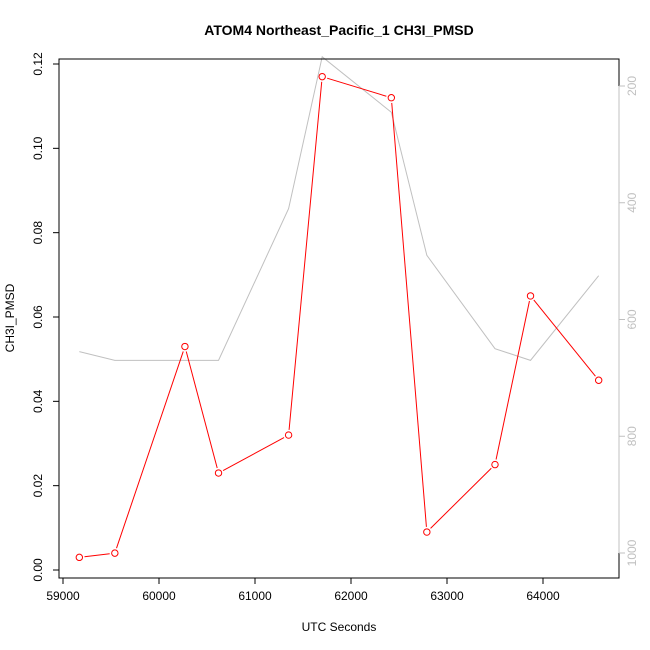  What do you see at coordinates (303, 590) in the screenshot?
I see `x-axis: 59000 60000 61000 62000 63000 64000` at bounding box center [303, 590].